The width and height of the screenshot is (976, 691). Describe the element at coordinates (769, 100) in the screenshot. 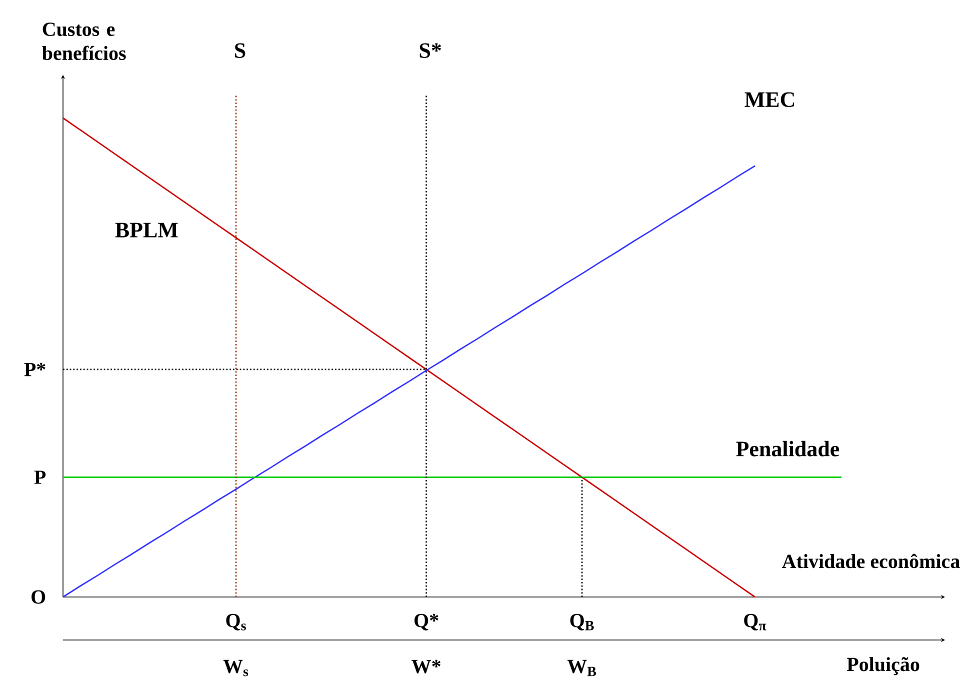

I see `text: MEC` at that location.